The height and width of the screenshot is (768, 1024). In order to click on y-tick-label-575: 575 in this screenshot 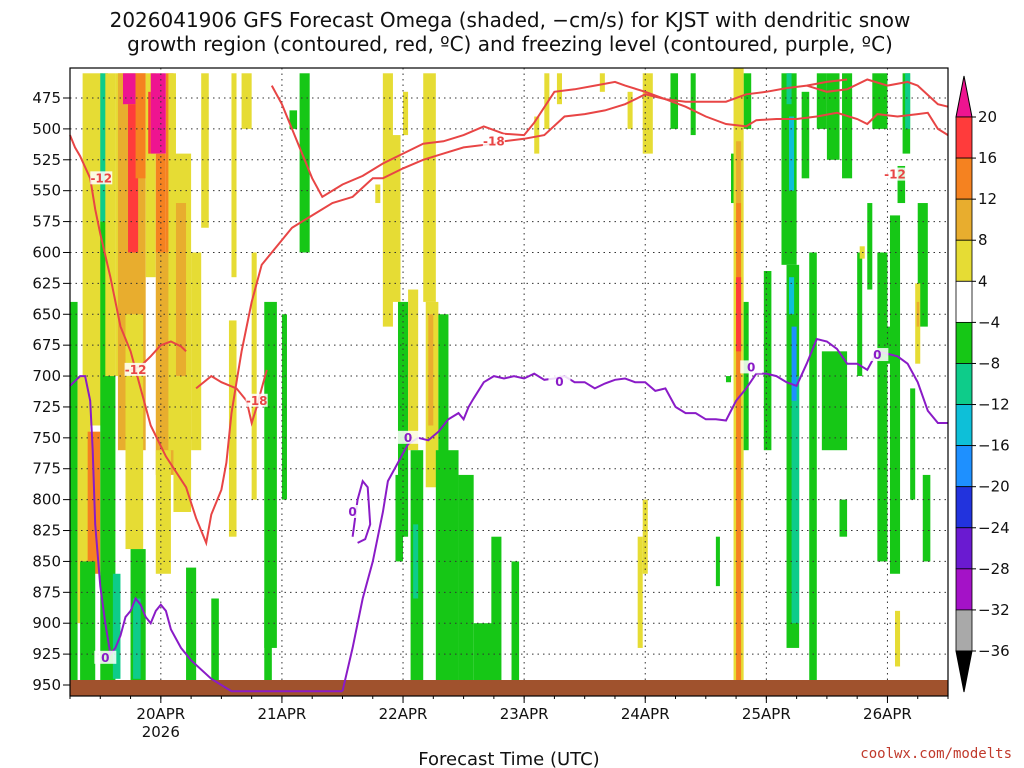, I will do `click(46, 222)`.